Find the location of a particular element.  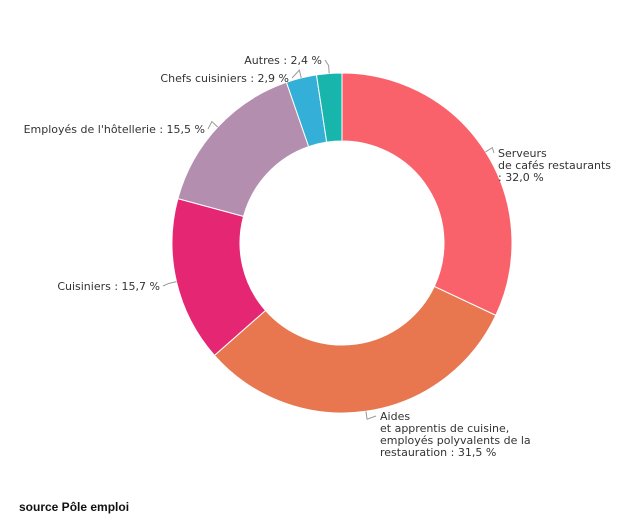

slice-label-3: Employés de l'hôtellerie : 15,5 % is located at coordinates (114, 129).